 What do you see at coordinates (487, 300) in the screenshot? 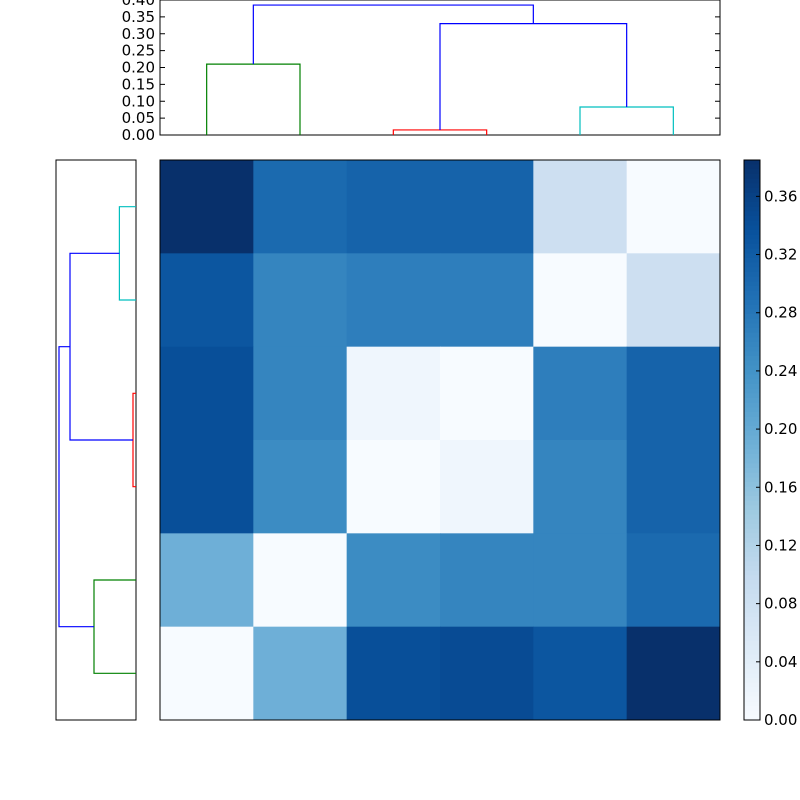
I see `heatmap-cell-r1-c3` at bounding box center [487, 300].